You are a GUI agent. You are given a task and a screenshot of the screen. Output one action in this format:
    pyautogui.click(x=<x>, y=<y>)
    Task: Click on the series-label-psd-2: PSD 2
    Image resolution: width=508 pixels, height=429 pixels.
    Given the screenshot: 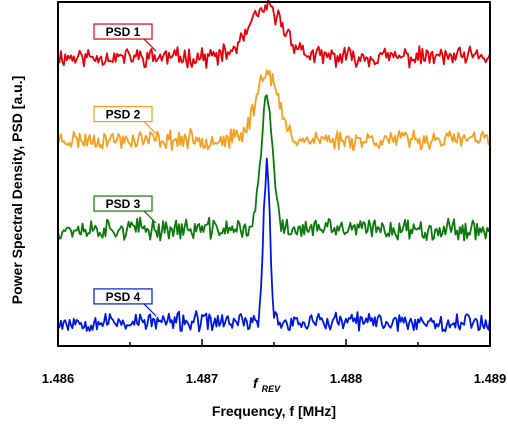 What is the action you would take?
    pyautogui.click(x=125, y=120)
    